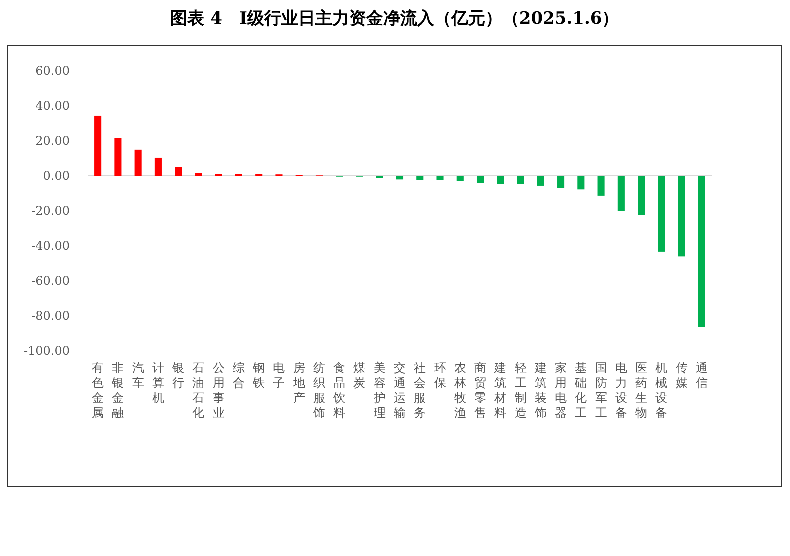 This screenshot has width=790, height=556. Describe the element at coordinates (621, 390) in the screenshot. I see `x-tick-label: 电力设备` at that location.